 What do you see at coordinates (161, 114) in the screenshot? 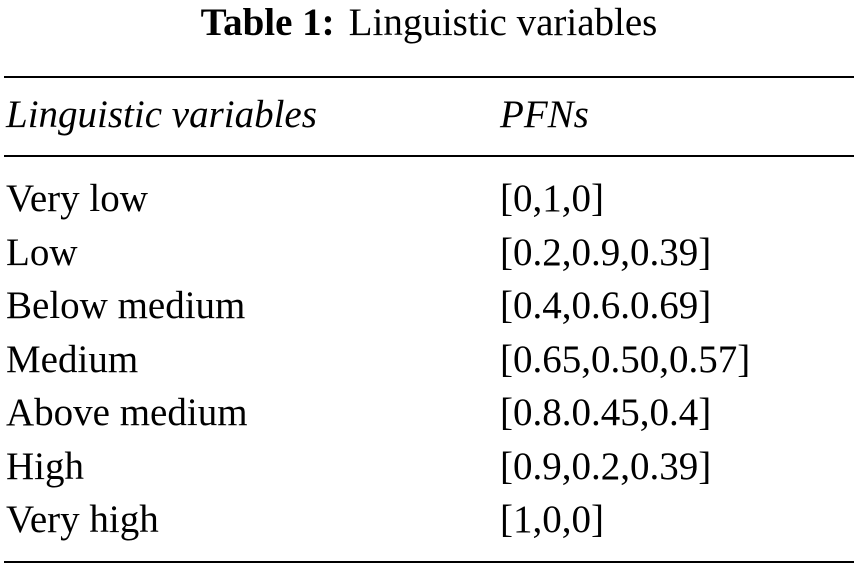
I see `column-header-variables: Linguistic variables` at bounding box center [161, 114].